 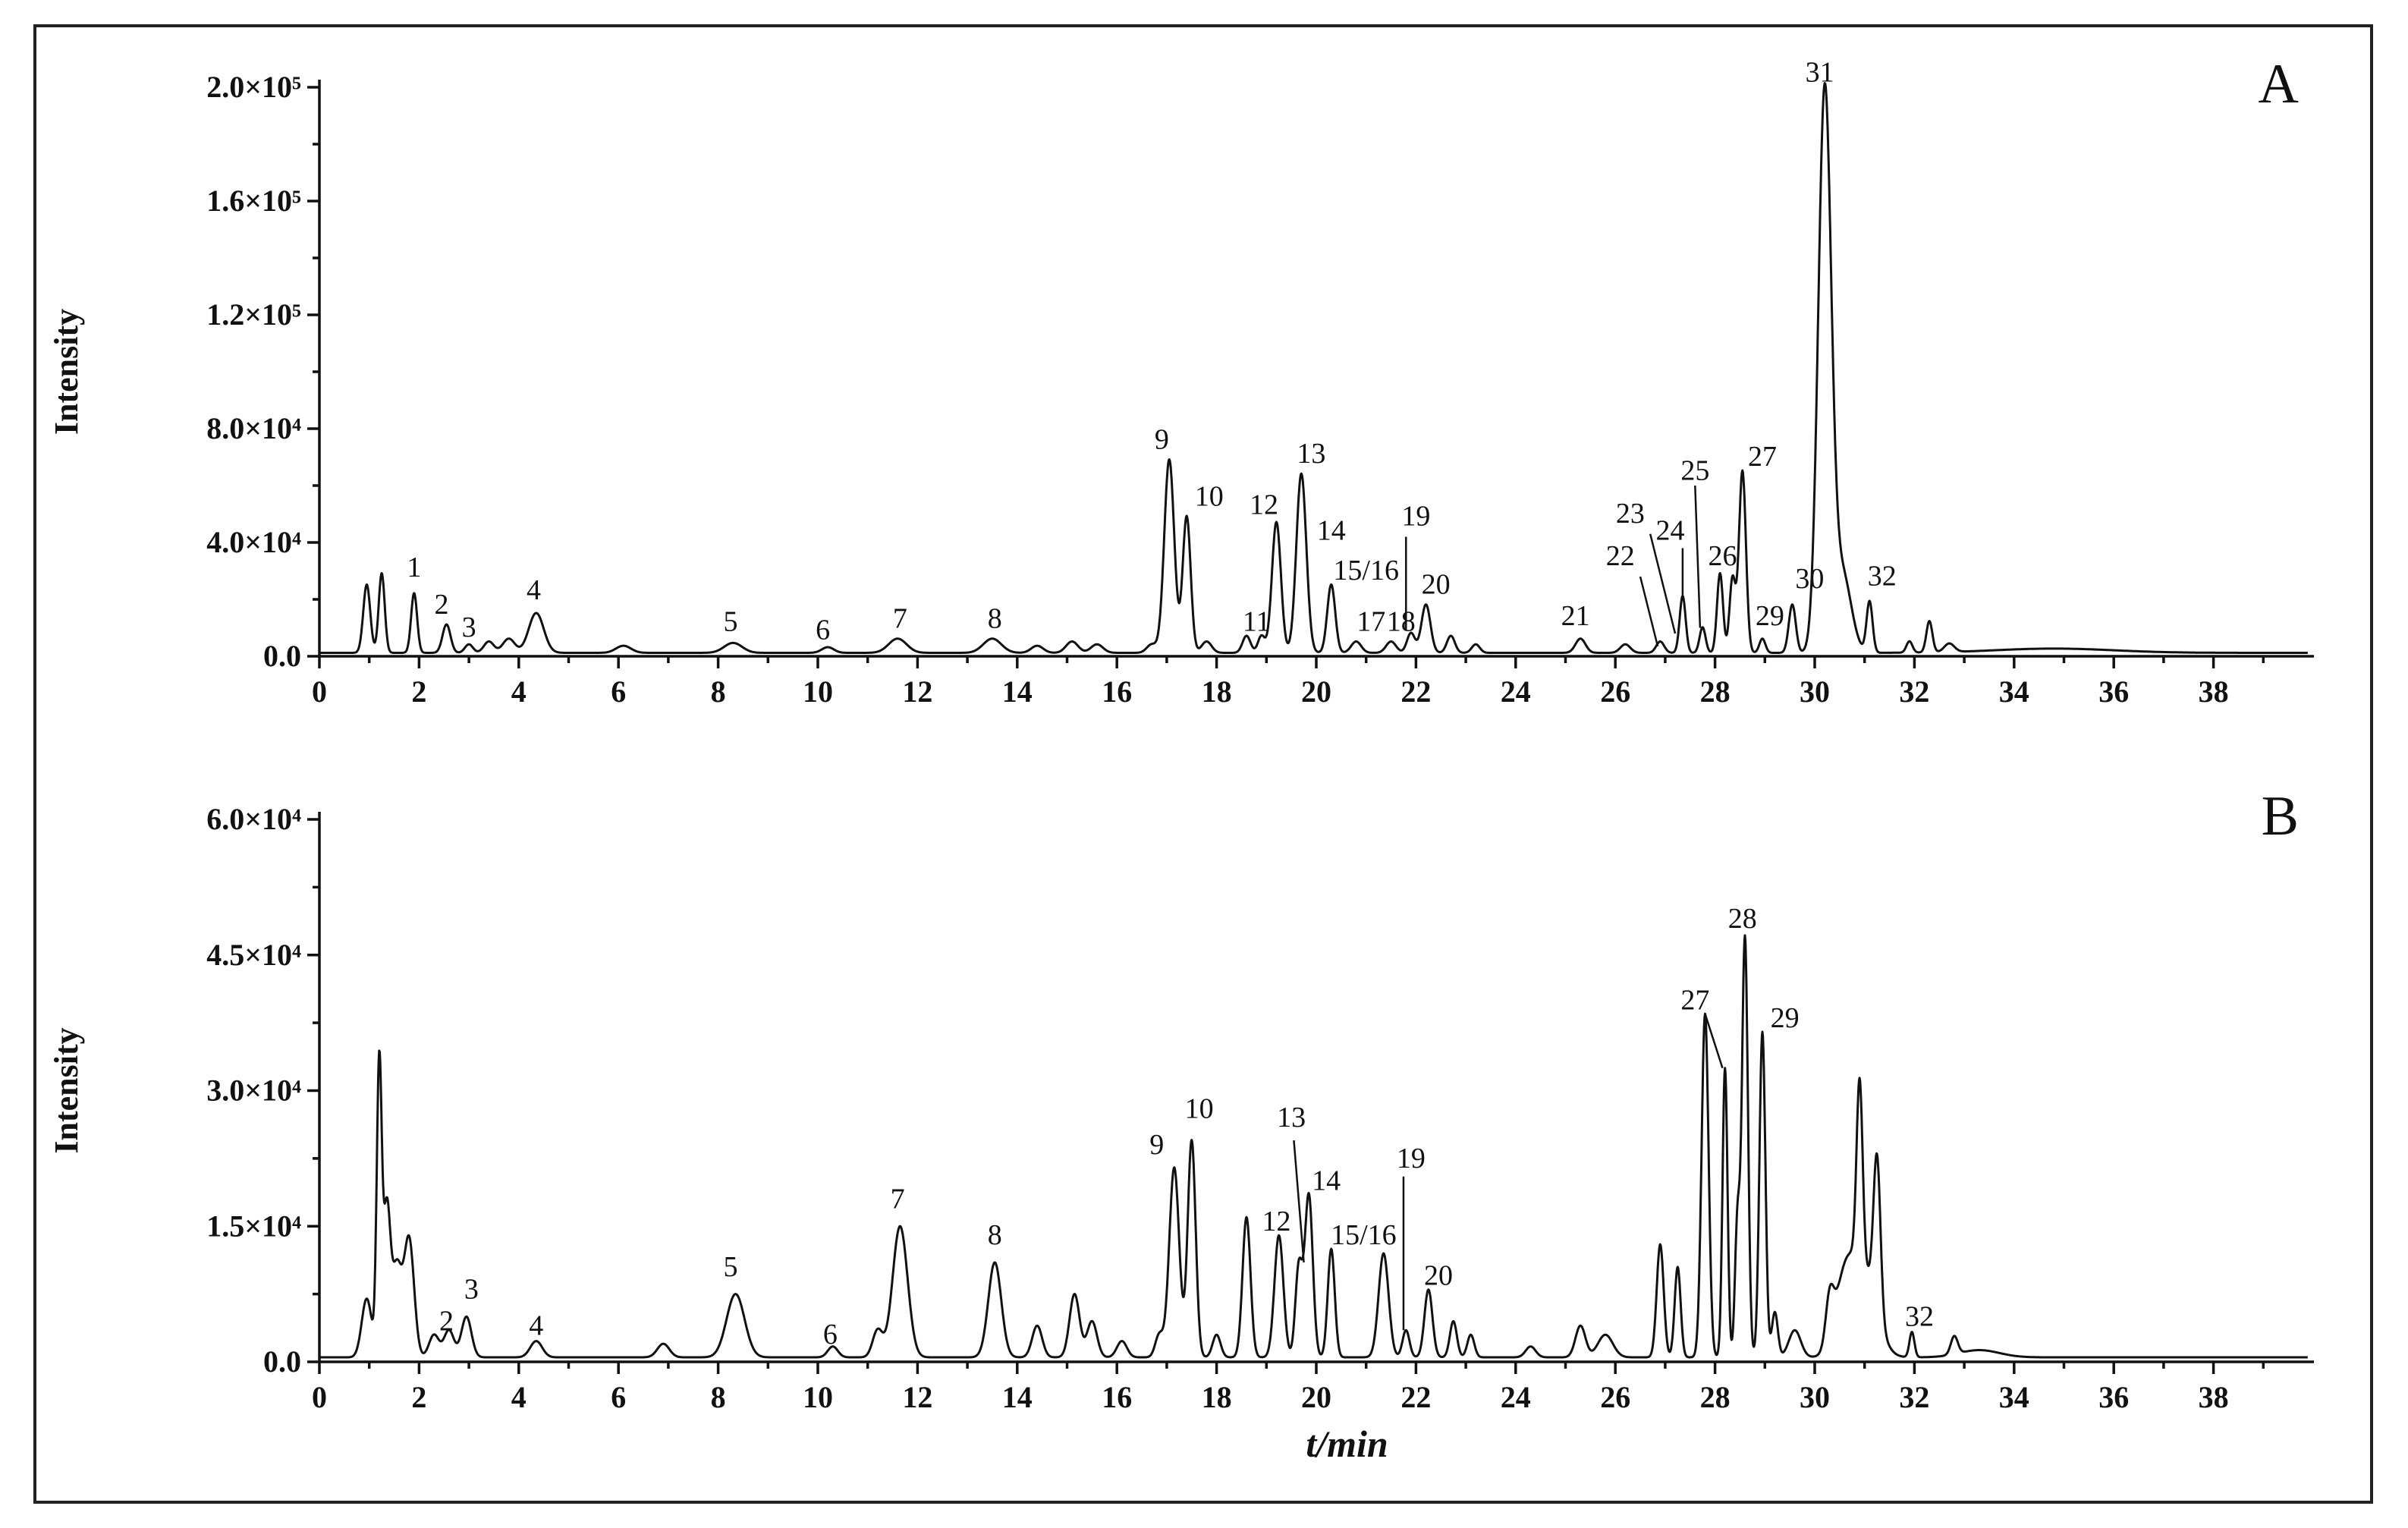 What do you see at coordinates (1575, 616) in the screenshot?
I see `peak-label: 21` at bounding box center [1575, 616].